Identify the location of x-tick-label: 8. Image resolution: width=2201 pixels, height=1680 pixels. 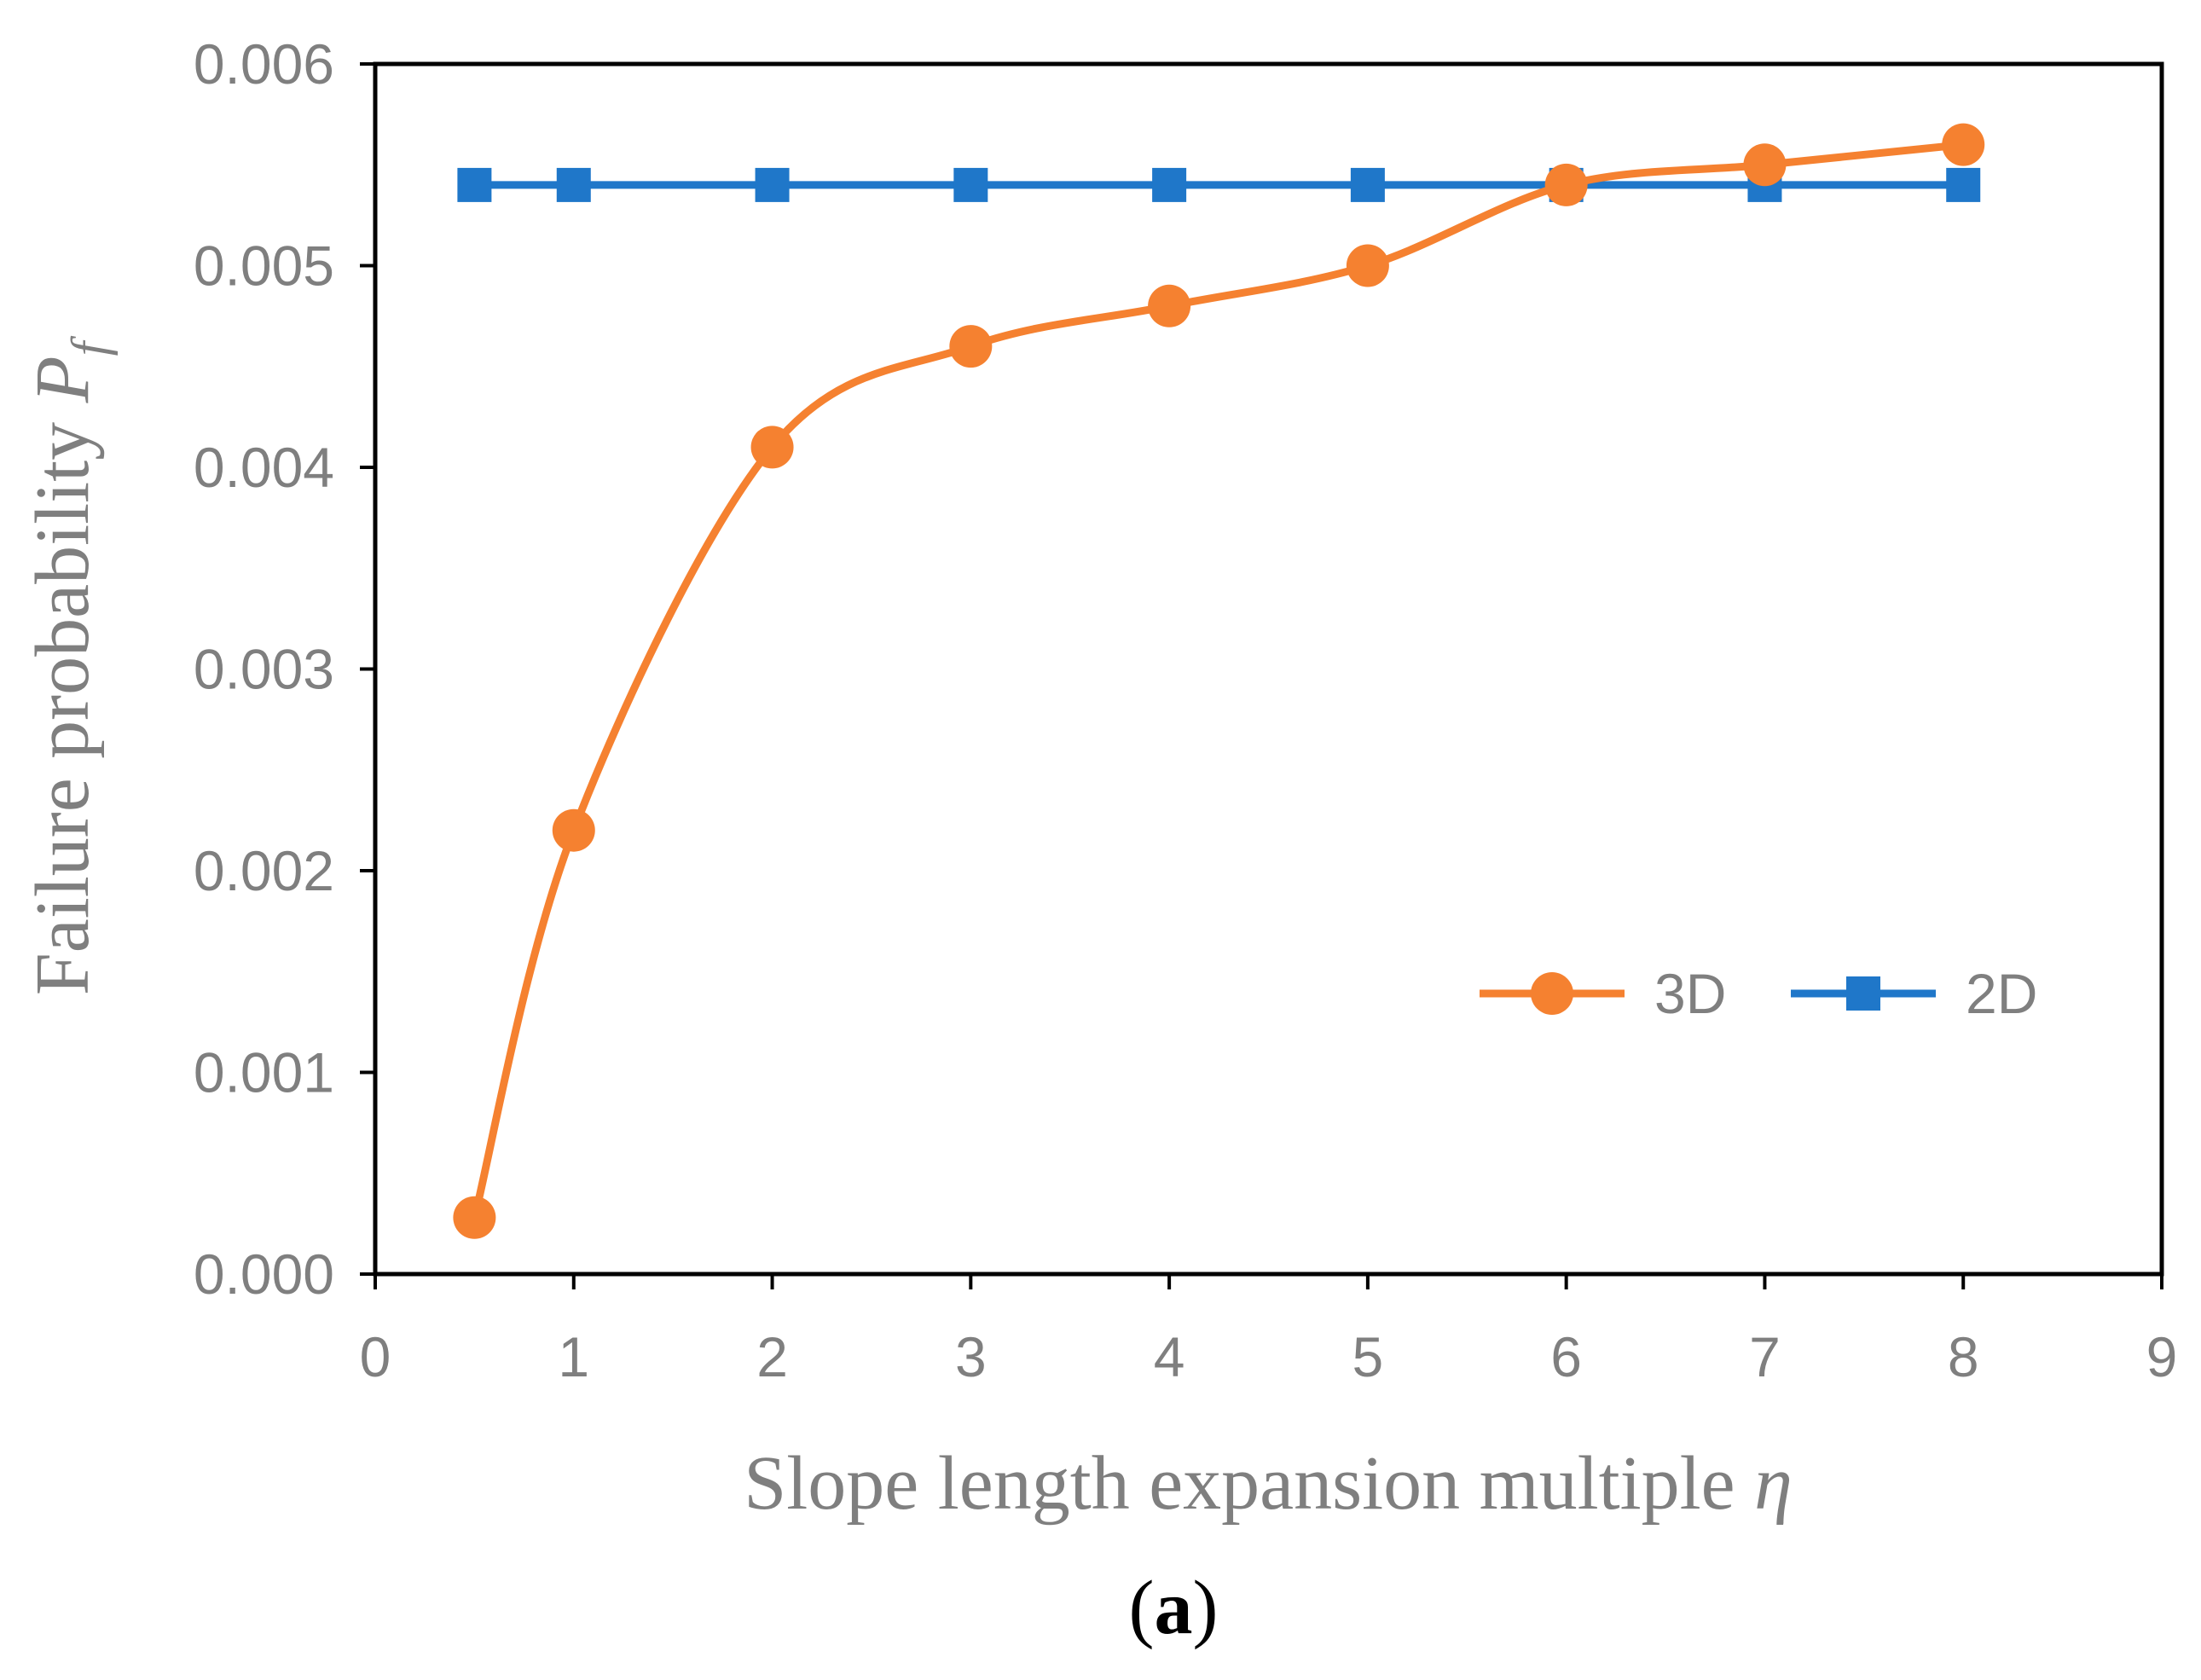
(1963, 1356).